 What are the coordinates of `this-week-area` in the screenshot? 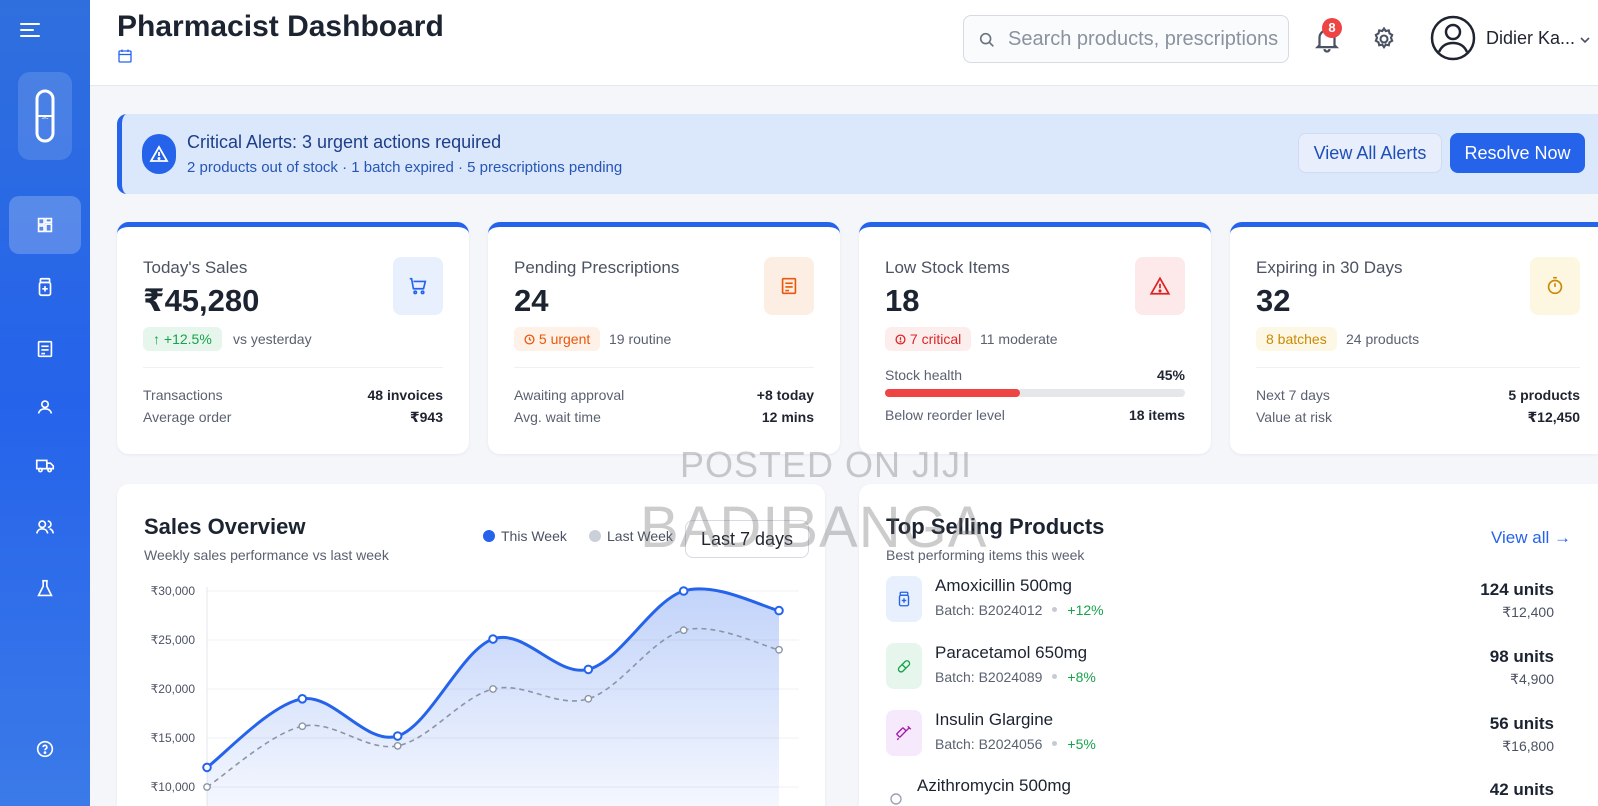 It's located at (493, 697).